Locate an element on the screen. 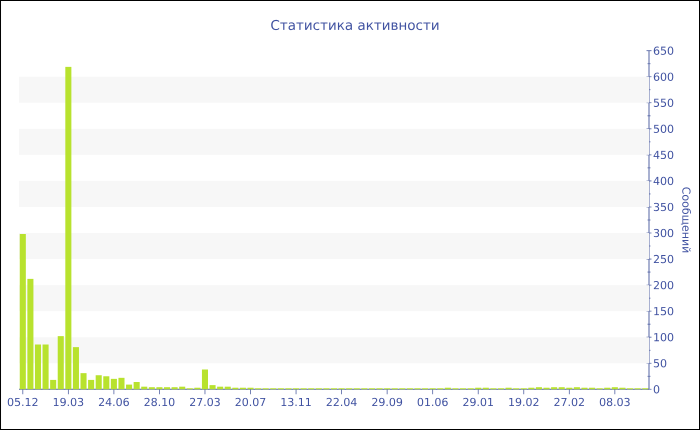 The width and height of the screenshot is (700, 430). x-tick-label: 29.09 is located at coordinates (387, 402).